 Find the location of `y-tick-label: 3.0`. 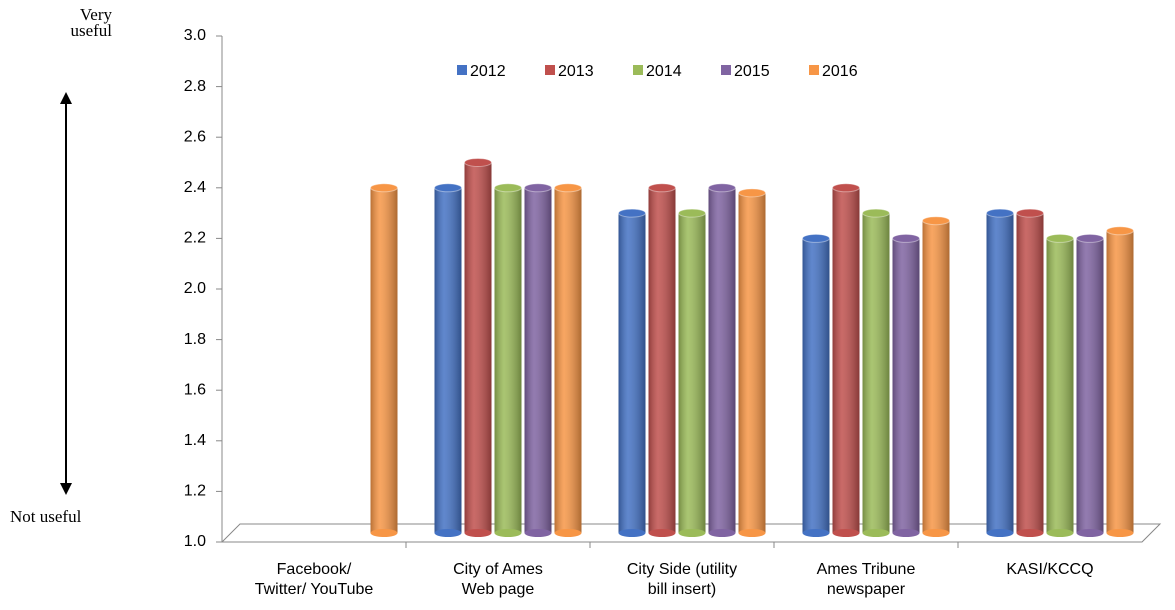

y-tick-label: 3.0 is located at coordinates (195, 35).